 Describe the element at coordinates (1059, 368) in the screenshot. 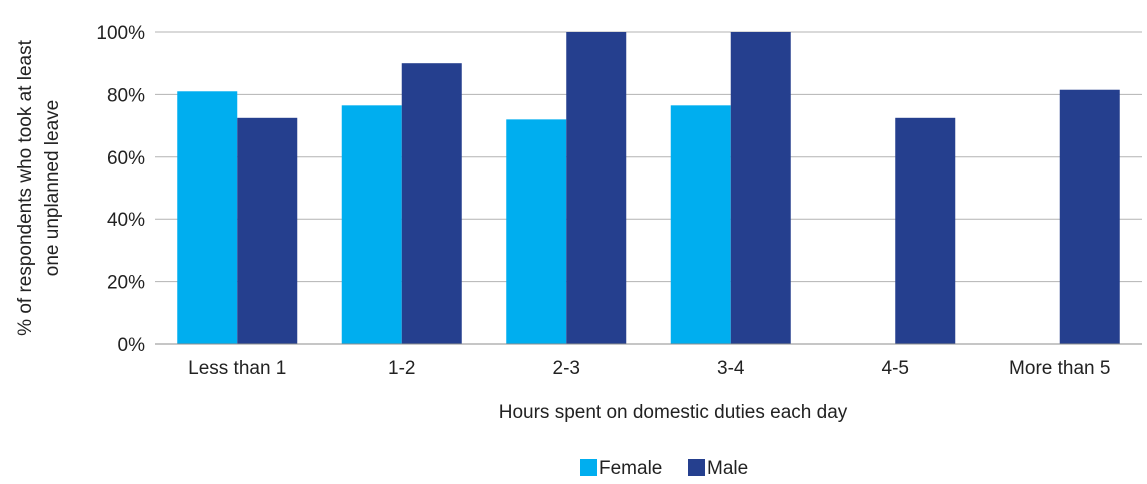

I see `x-tick-label: More than 5` at that location.